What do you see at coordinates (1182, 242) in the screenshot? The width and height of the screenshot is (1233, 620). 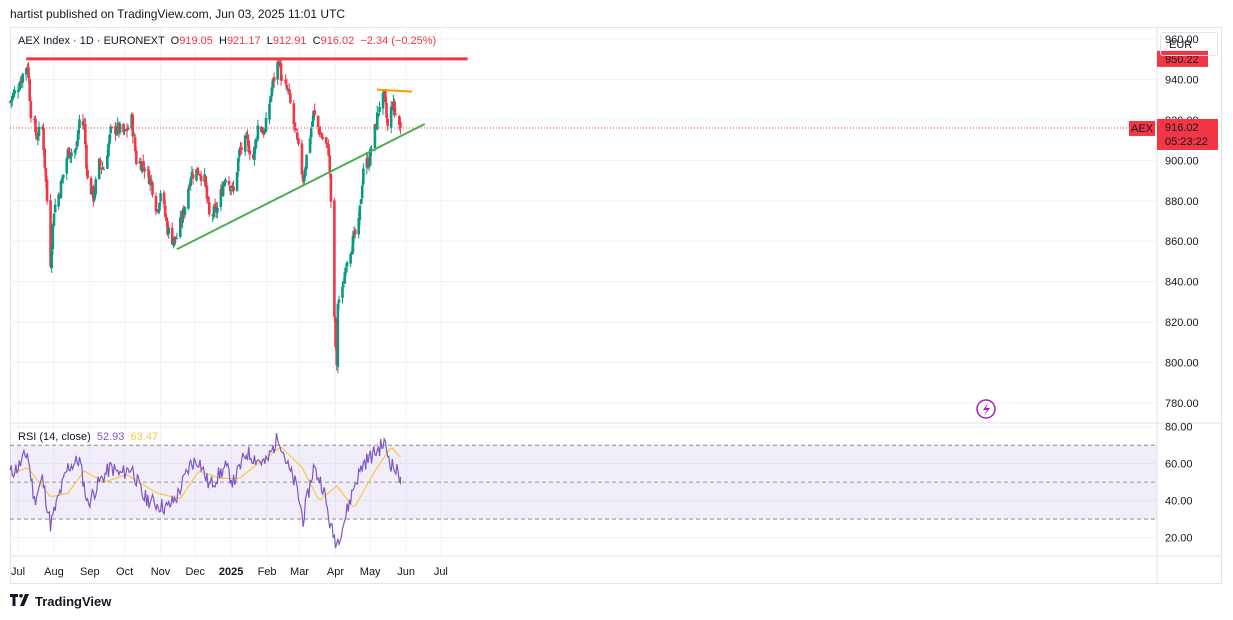 I see `price-tick-label: 860.00` at bounding box center [1182, 242].